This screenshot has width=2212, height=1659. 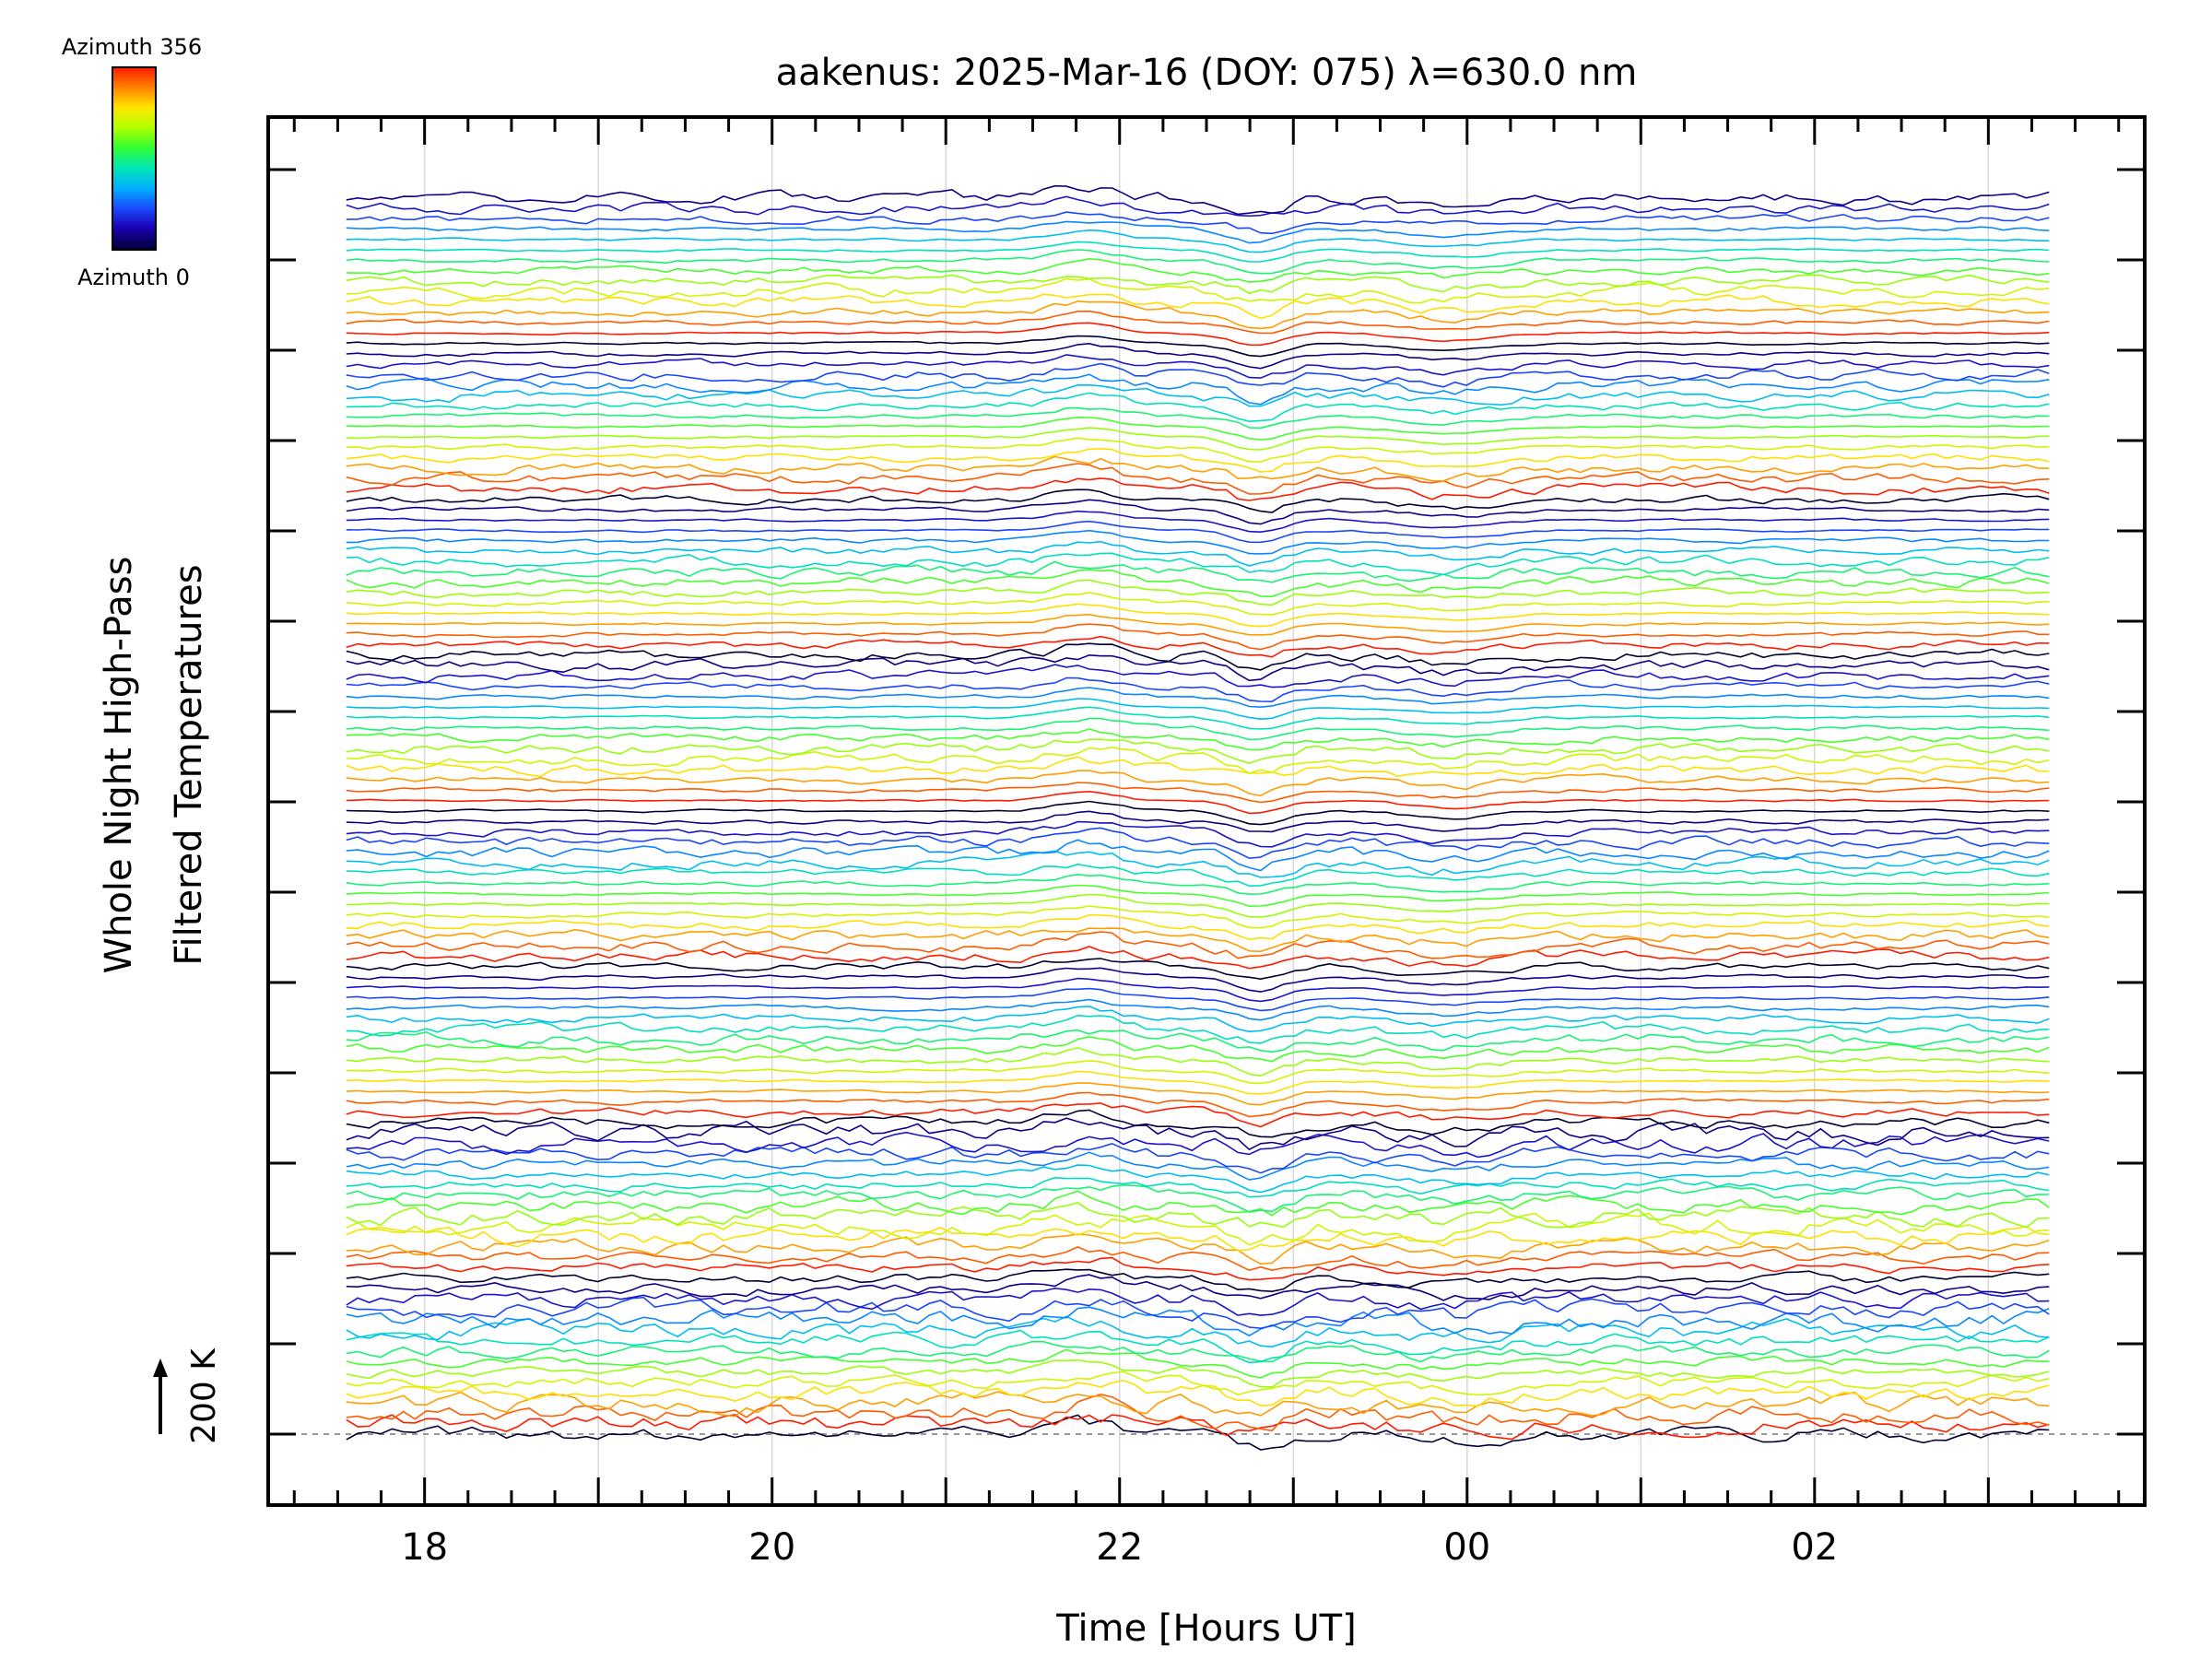 What do you see at coordinates (132, 162) in the screenshot?
I see `colorbar: Azimuth 356 Azimuth 0` at bounding box center [132, 162].